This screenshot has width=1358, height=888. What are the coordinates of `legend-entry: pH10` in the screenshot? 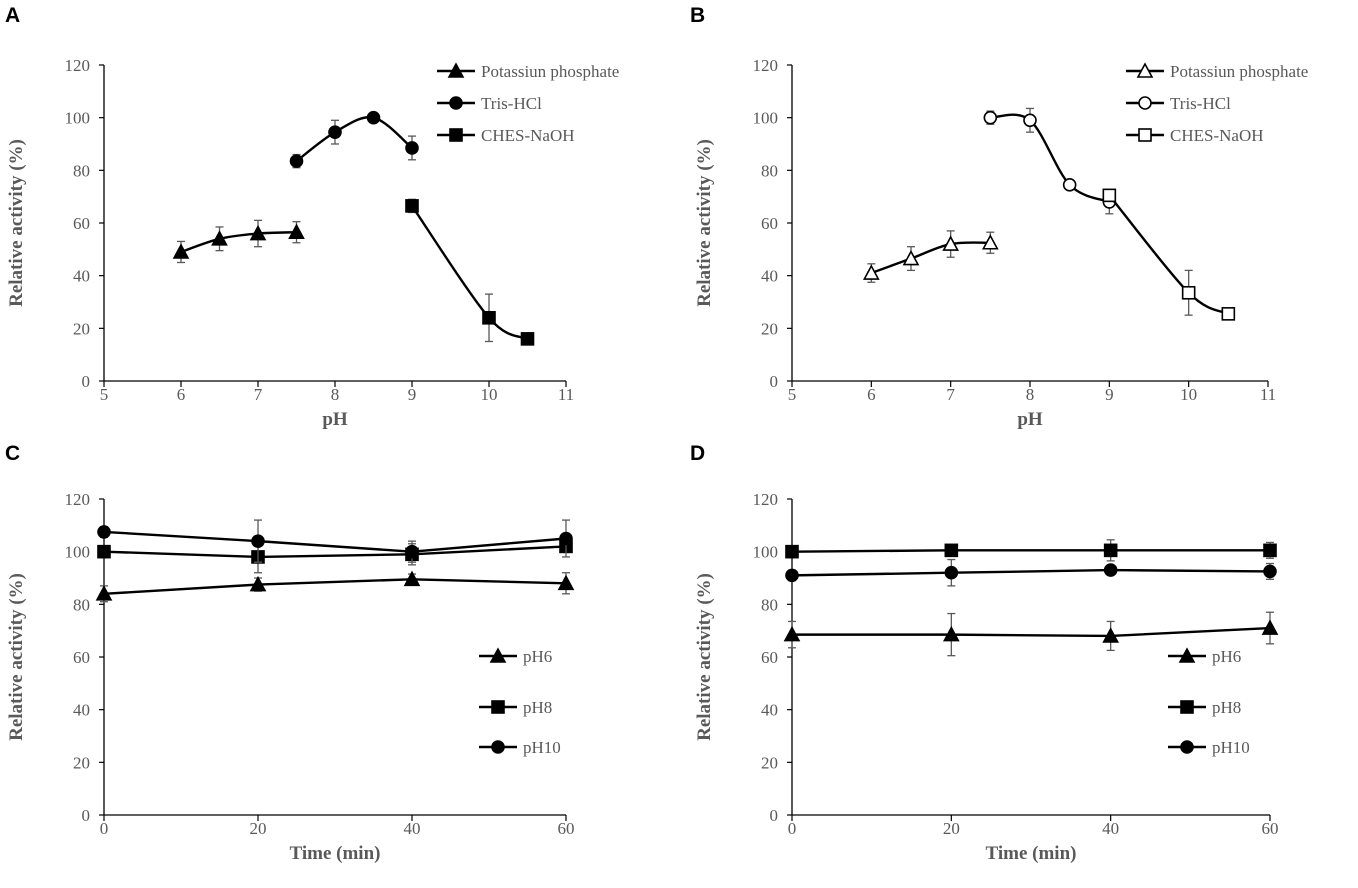 It's located at (520, 747).